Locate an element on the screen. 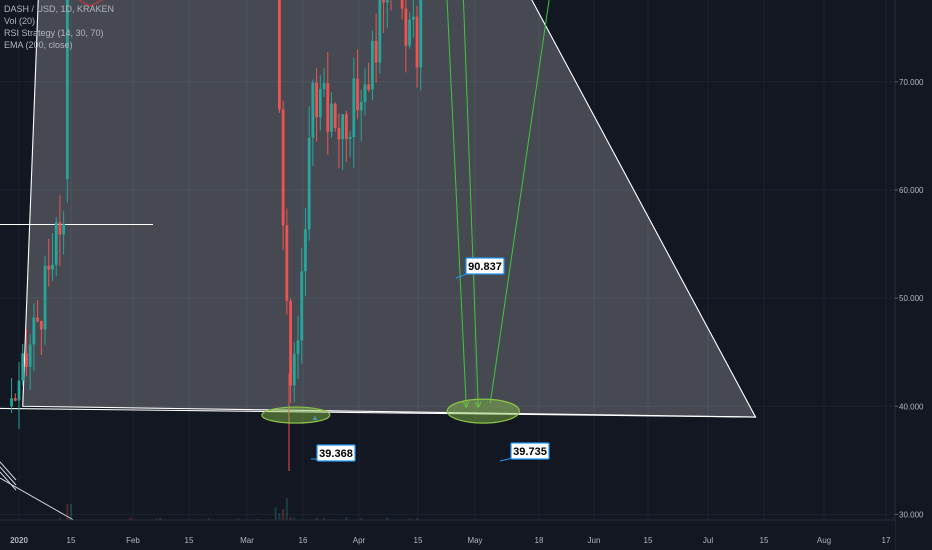 Image resolution: width=932 pixels, height=550 pixels. callout-target: 90.837 is located at coordinates (480, 268).